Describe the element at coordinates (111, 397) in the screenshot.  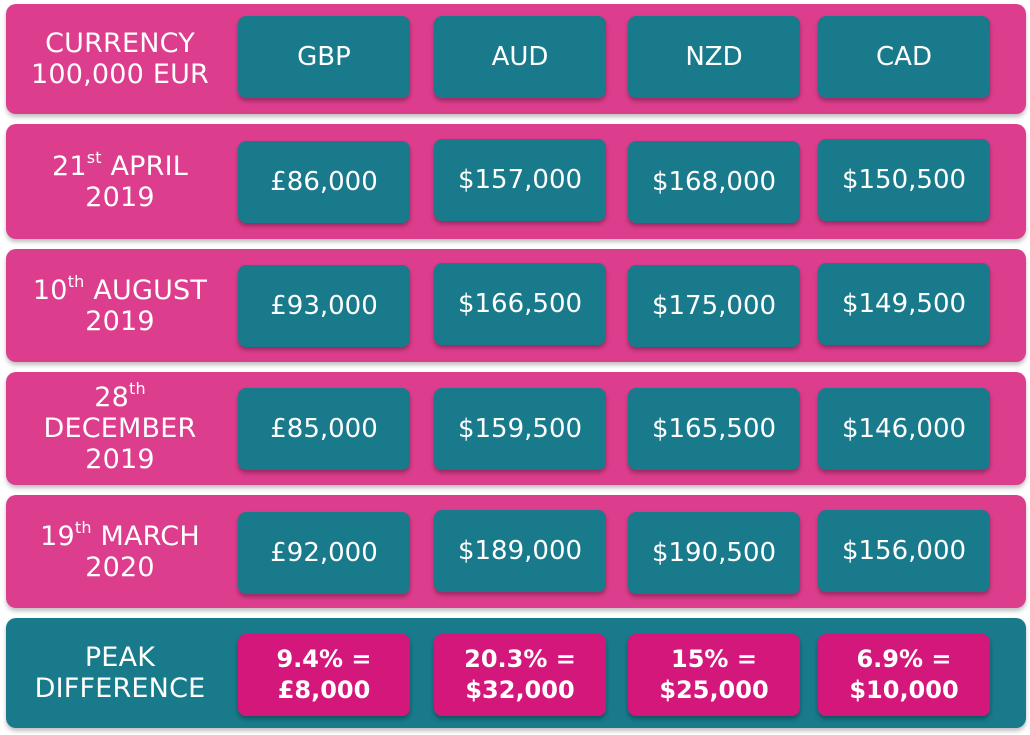
I see `date-day: 28` at that location.